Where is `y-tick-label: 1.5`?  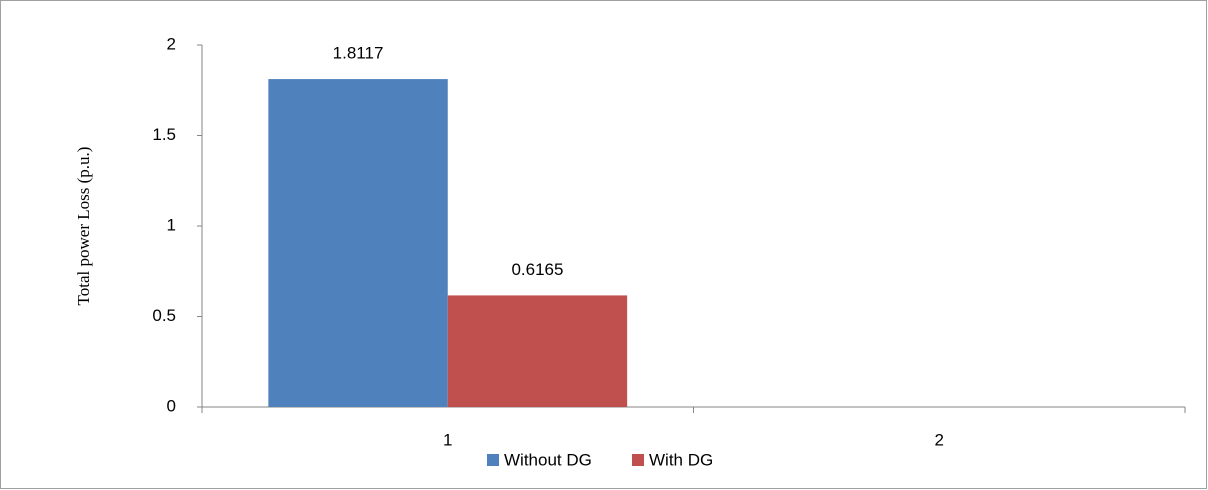
y-tick-label: 1.5 is located at coordinates (164, 134).